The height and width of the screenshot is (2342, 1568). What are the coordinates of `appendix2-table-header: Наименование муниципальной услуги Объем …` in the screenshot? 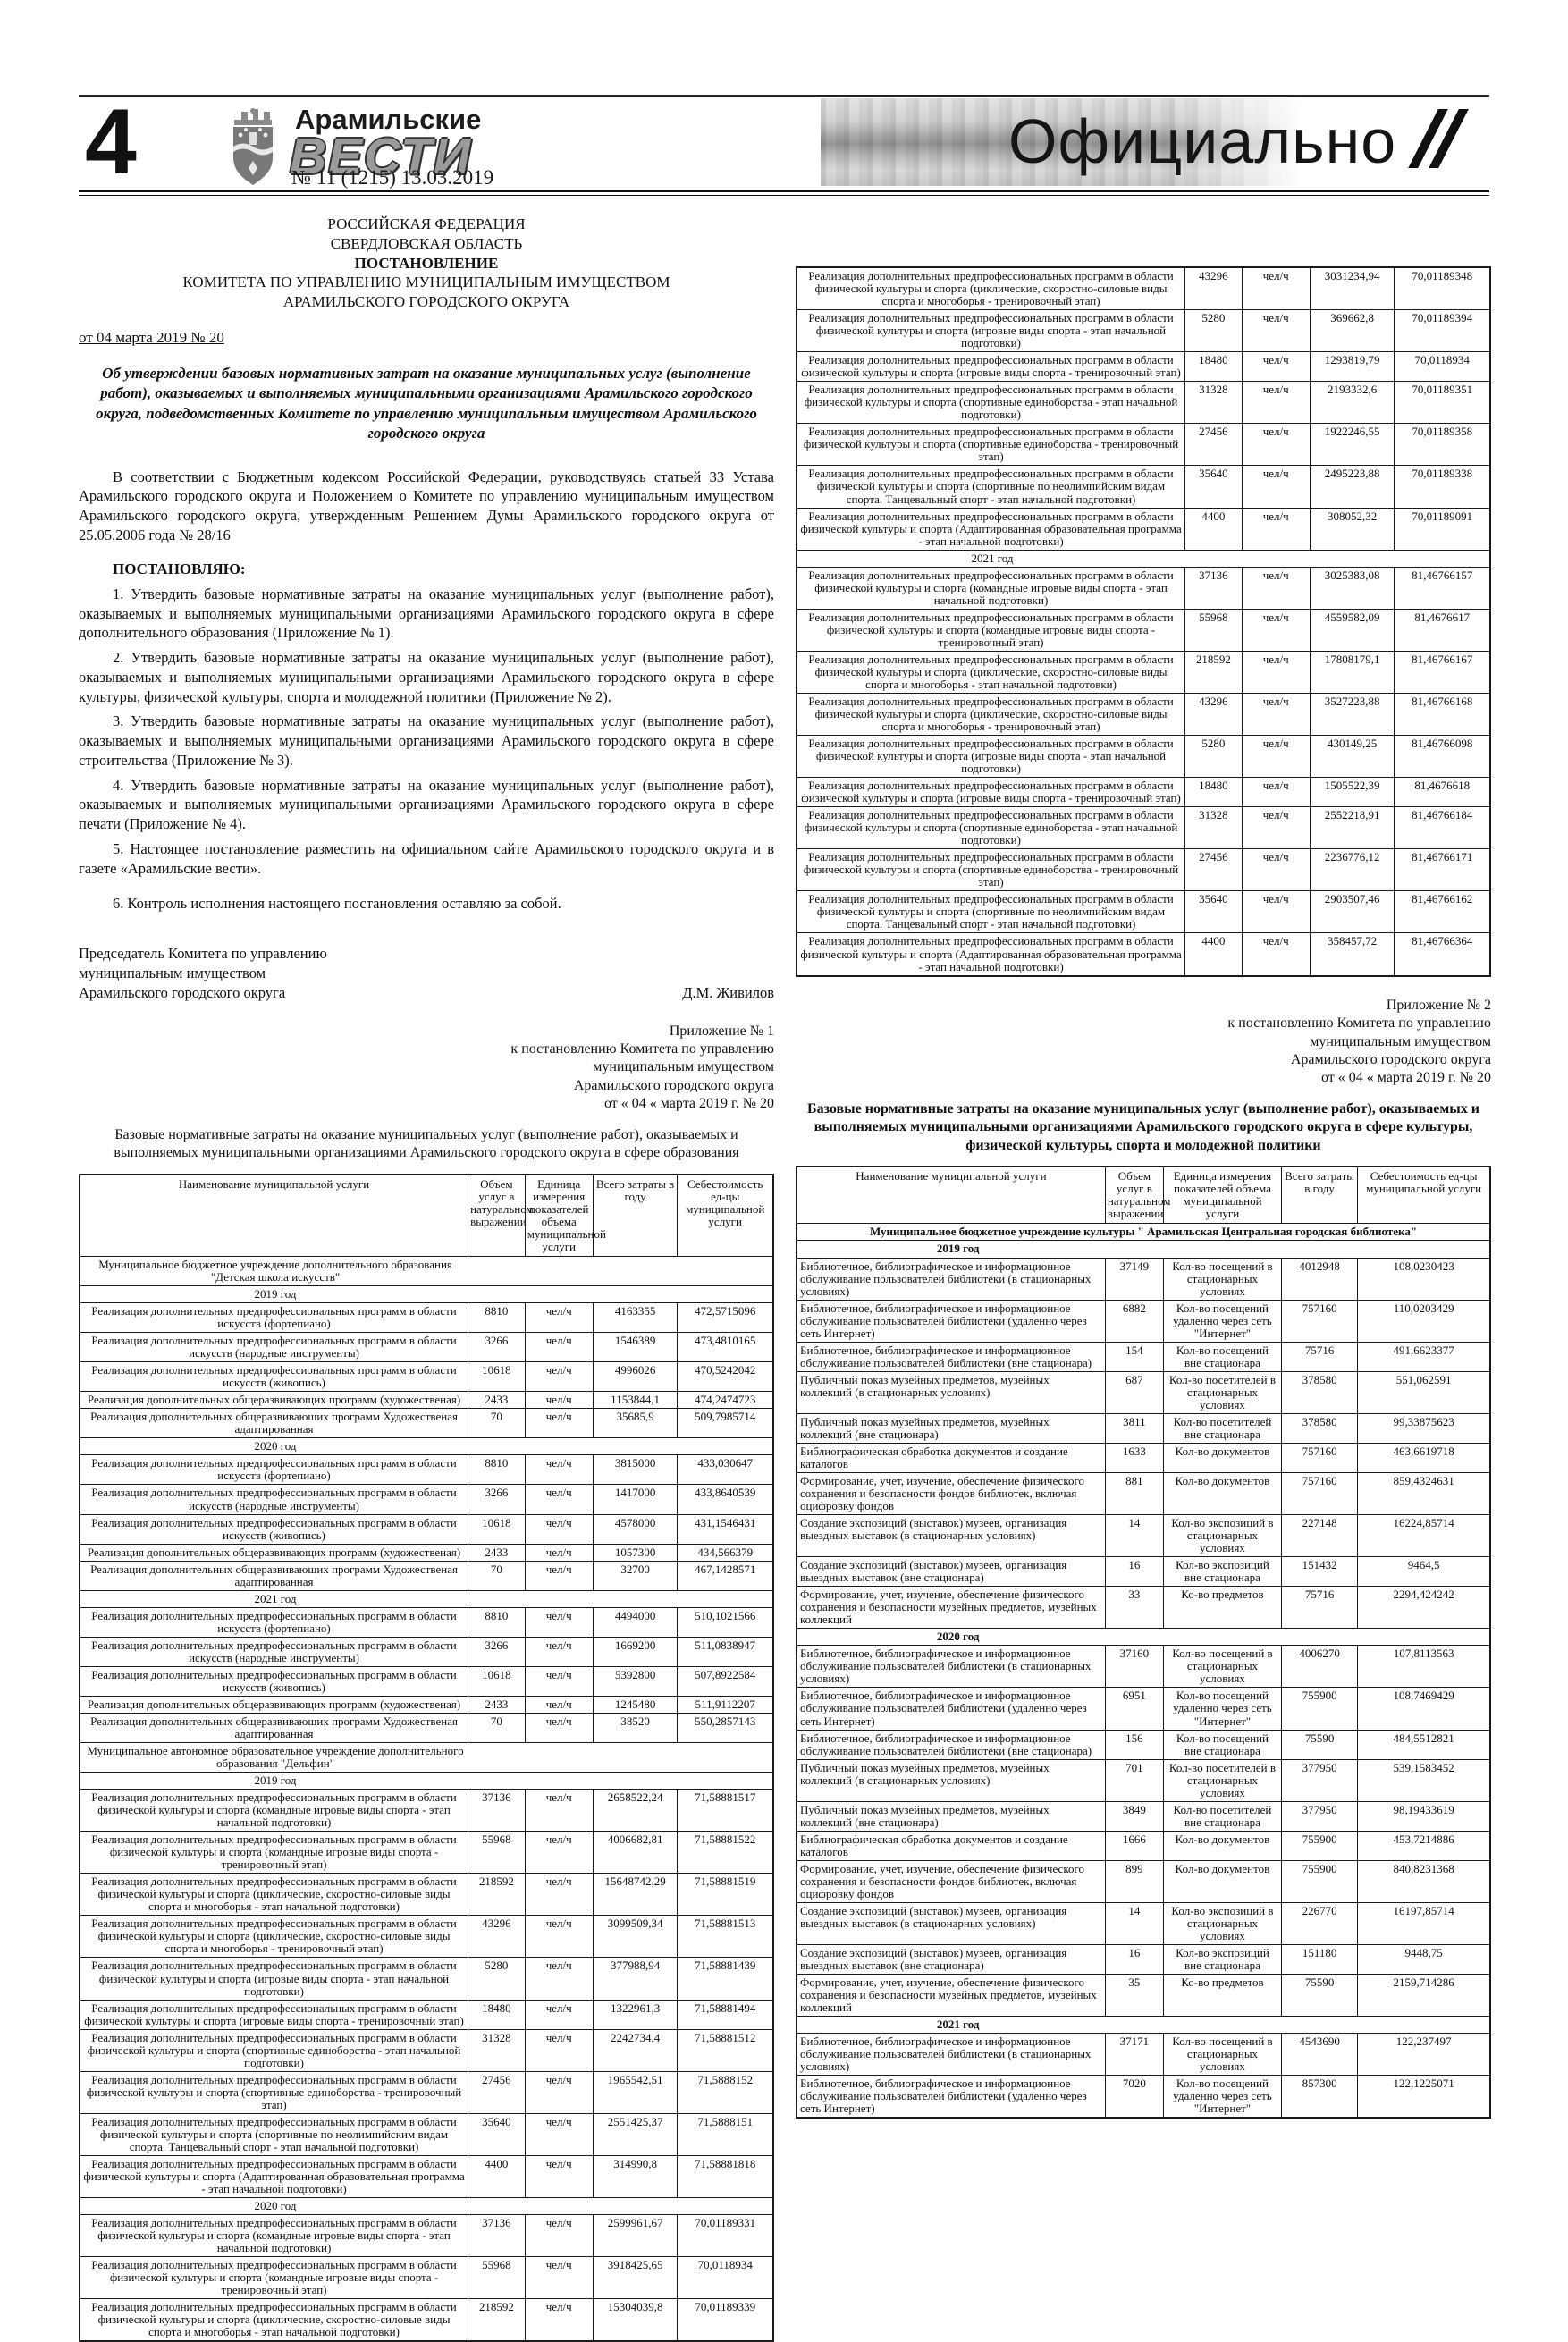 It's located at (1143, 1195).